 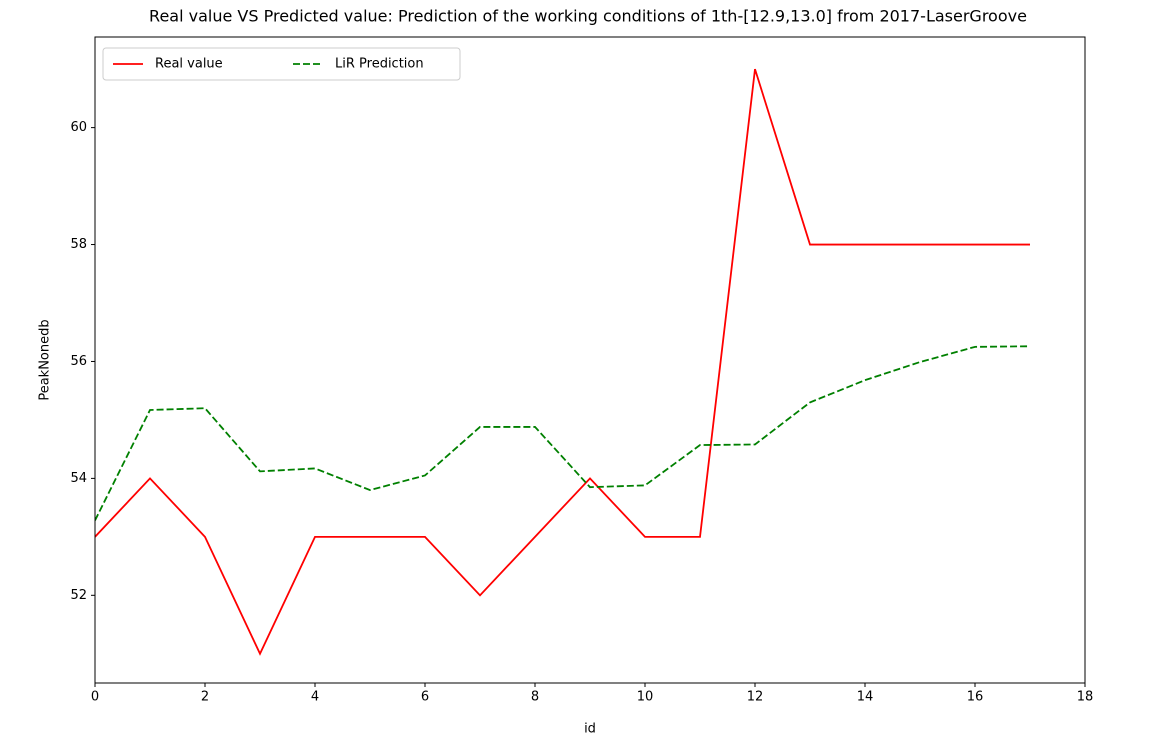 I want to click on x-tick-label: 2, so click(x=205, y=697).